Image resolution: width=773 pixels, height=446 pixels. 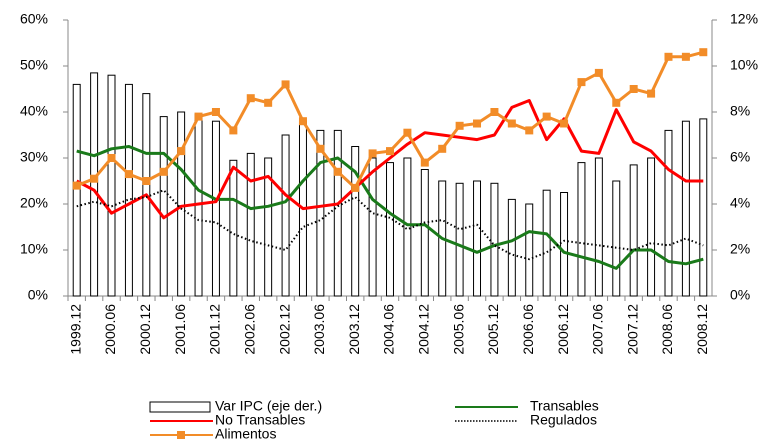 What do you see at coordinates (526, 420) in the screenshot?
I see `legend-entry: Regulados` at bounding box center [526, 420].